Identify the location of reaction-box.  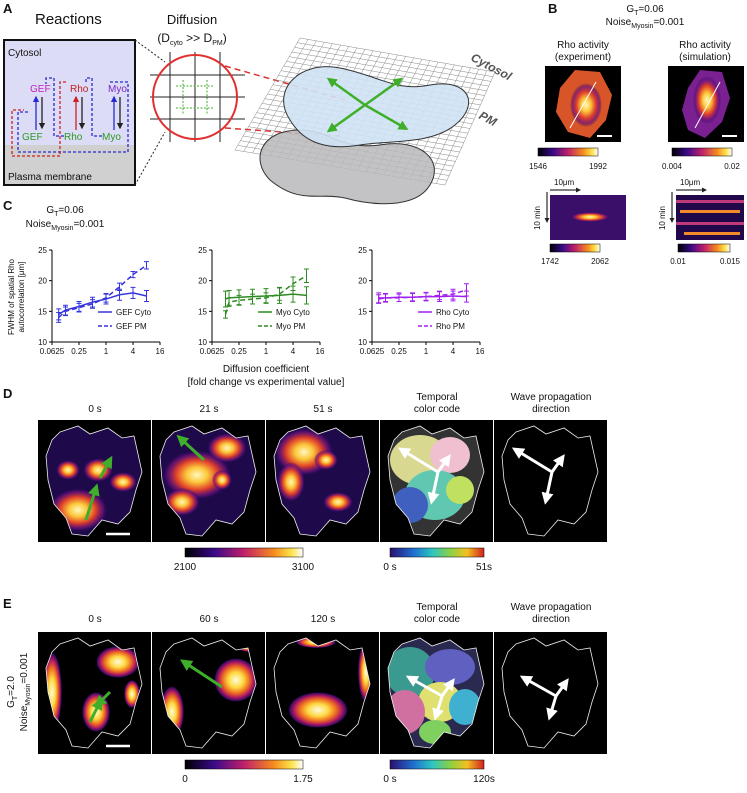
(69, 112).